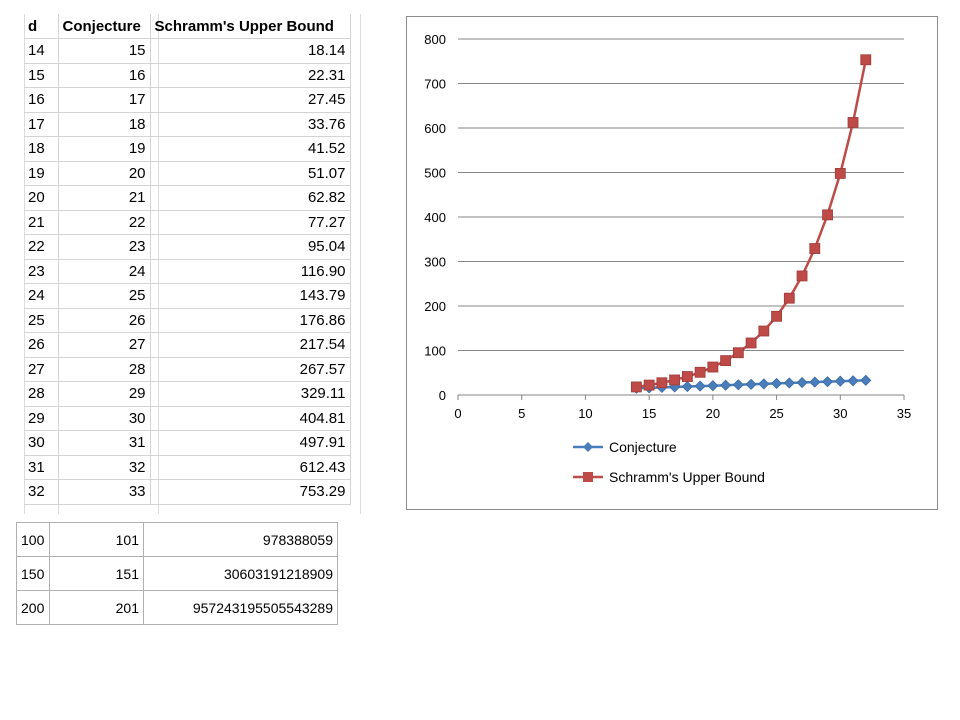 The height and width of the screenshot is (720, 960). What do you see at coordinates (250, 369) in the screenshot?
I see `cell-upper-bound: 267.57` at bounding box center [250, 369].